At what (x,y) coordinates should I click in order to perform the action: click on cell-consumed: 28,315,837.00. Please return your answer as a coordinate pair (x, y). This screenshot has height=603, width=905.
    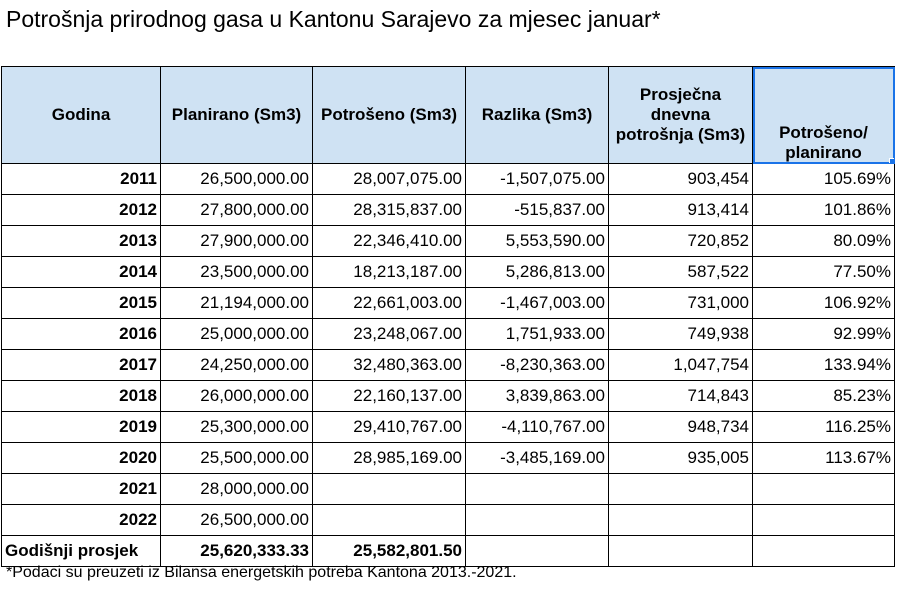
    Looking at the image, I should click on (389, 210).